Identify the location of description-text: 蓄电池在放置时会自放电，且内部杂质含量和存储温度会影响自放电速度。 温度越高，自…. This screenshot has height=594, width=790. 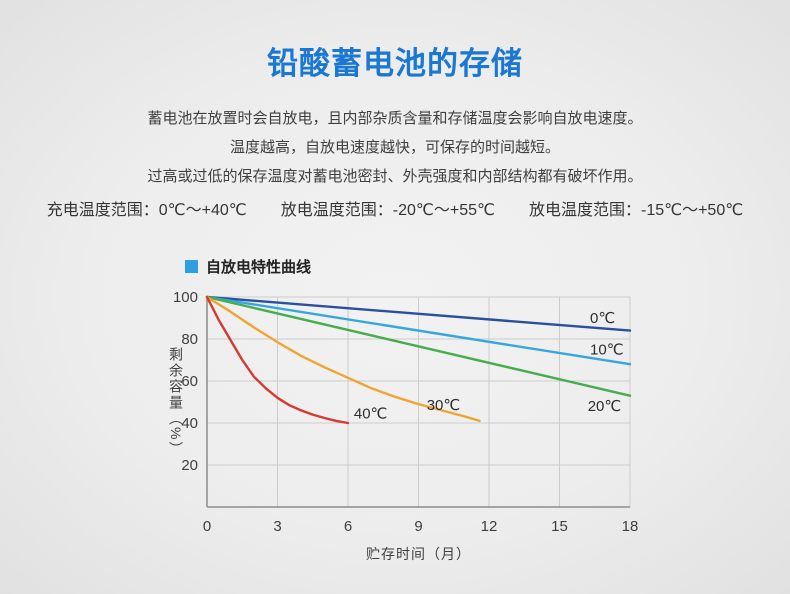
(395, 147).